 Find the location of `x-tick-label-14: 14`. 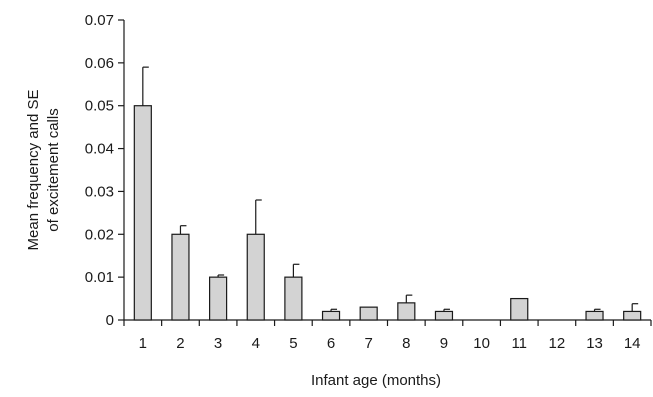

x-tick-label-14: 14 is located at coordinates (632, 343).